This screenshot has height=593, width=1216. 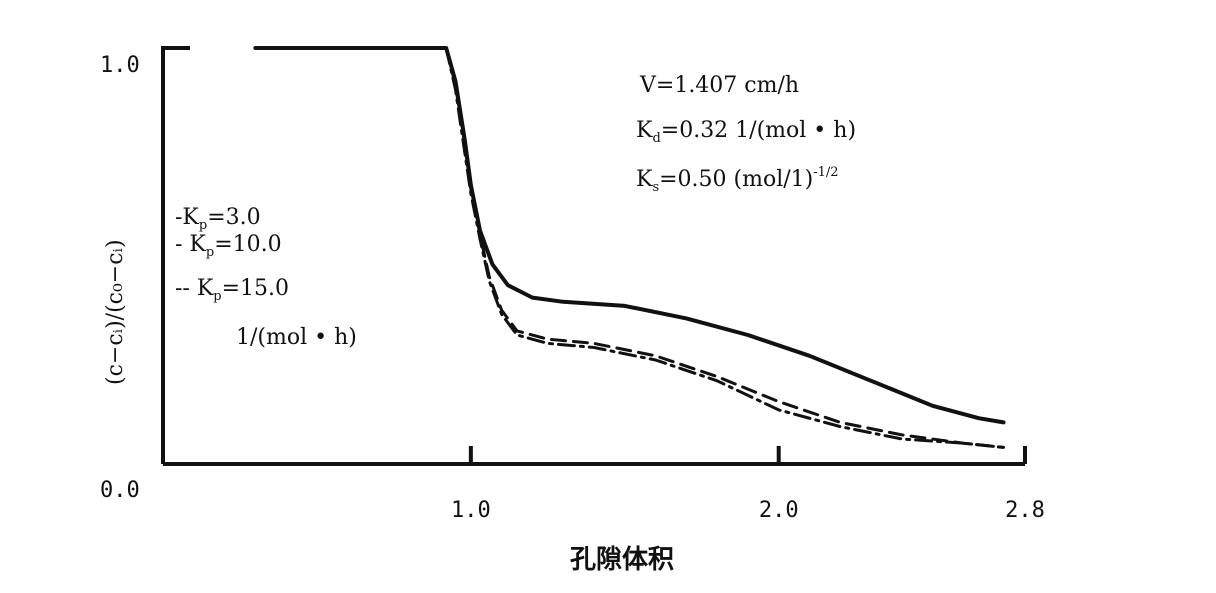 What do you see at coordinates (737, 180) in the screenshot?
I see `annotation-ks: Ks=0.50 (mol/1)-1/2` at bounding box center [737, 180].